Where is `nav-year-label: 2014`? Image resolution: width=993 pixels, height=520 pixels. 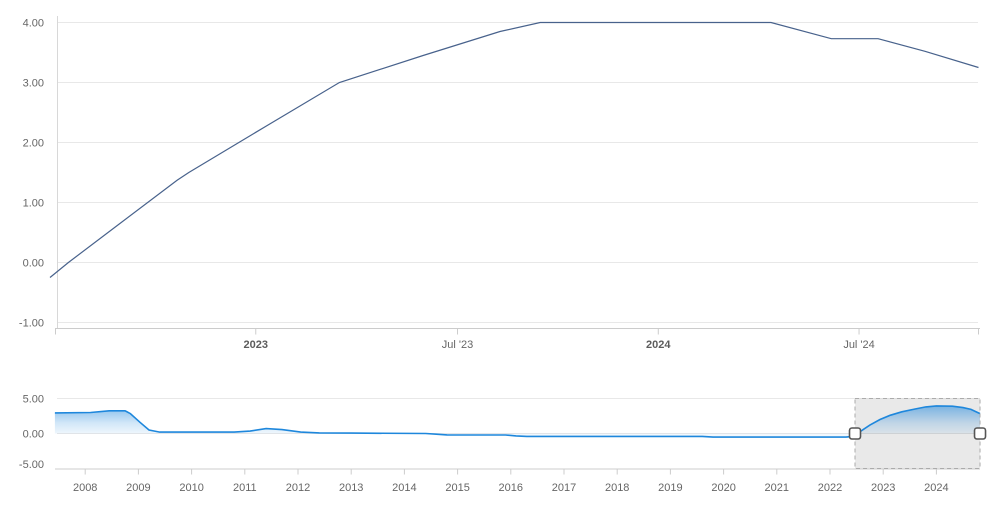
nav-year-label: 2014 is located at coordinates (404, 488).